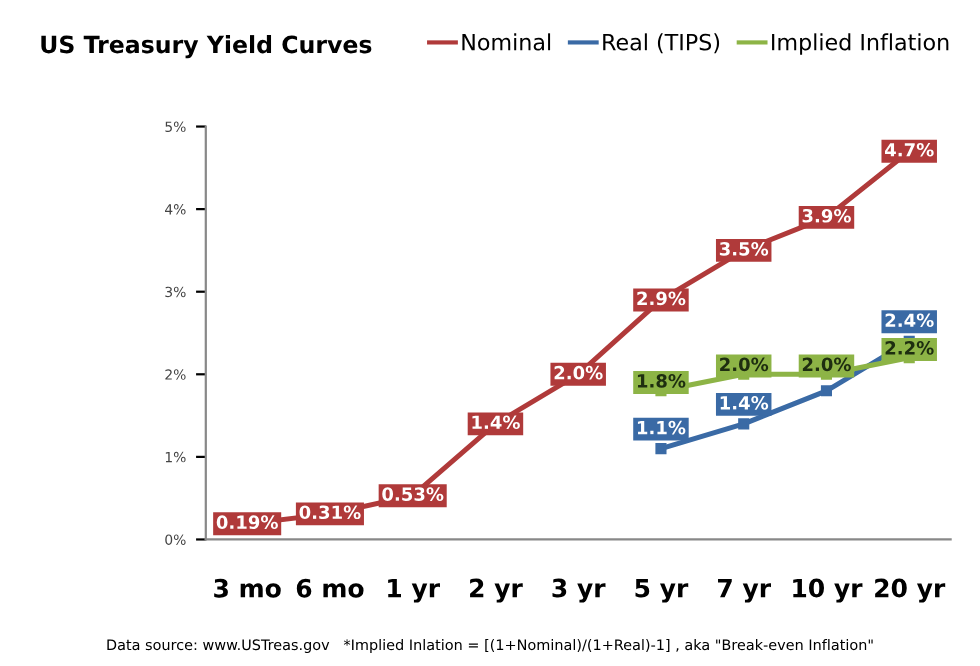 The image size is (980, 666). Describe the element at coordinates (744, 590) in the screenshot. I see `x-tick-label: 7 yr` at that location.